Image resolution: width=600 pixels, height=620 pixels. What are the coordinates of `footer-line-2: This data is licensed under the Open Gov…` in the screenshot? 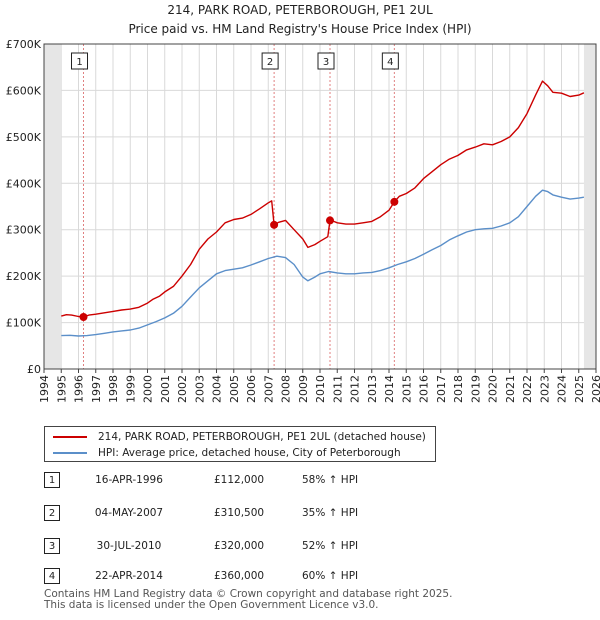 It's located at (211, 605).